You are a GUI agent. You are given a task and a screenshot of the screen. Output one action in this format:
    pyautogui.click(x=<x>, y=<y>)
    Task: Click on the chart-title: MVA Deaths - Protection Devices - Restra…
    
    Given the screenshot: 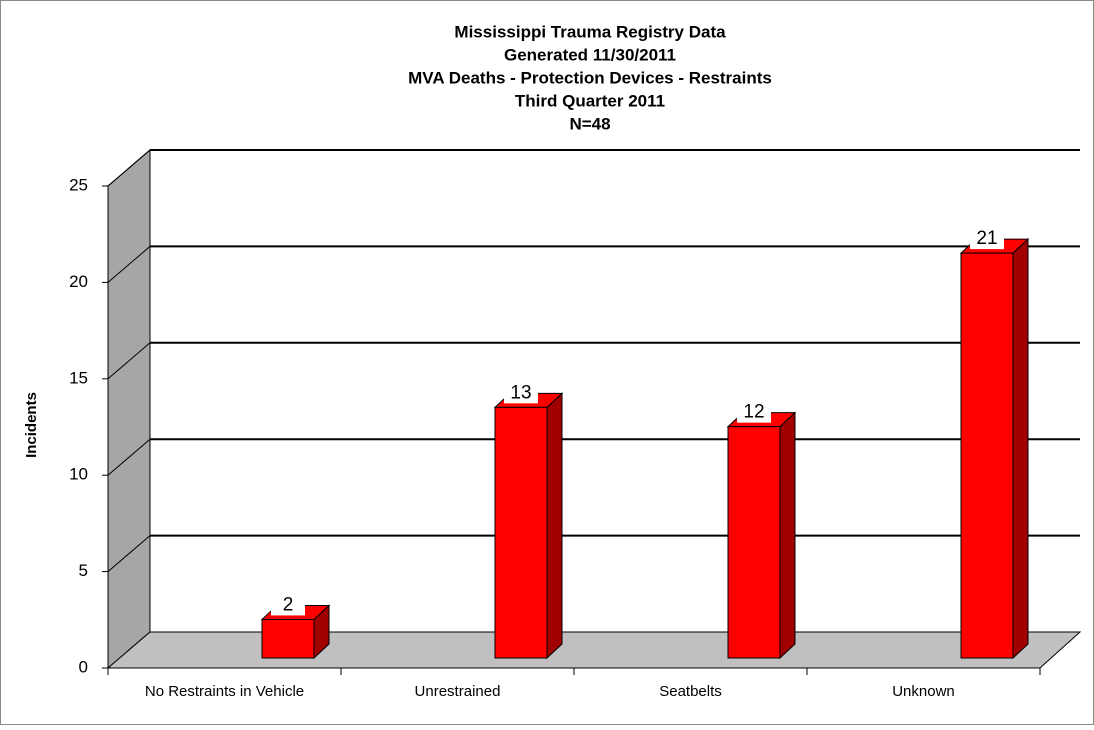 What is the action you would take?
    pyautogui.click(x=590, y=77)
    